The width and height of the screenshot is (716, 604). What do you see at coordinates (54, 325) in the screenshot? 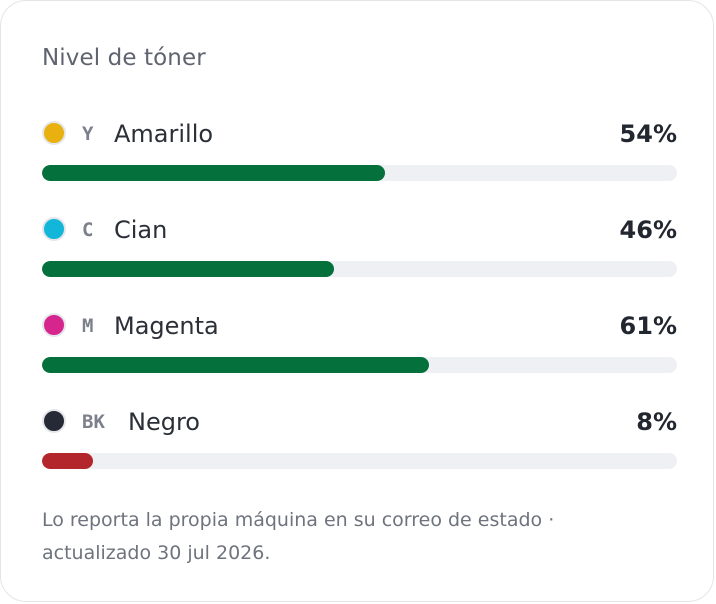
I see `magenta-color-dot` at bounding box center [54, 325].